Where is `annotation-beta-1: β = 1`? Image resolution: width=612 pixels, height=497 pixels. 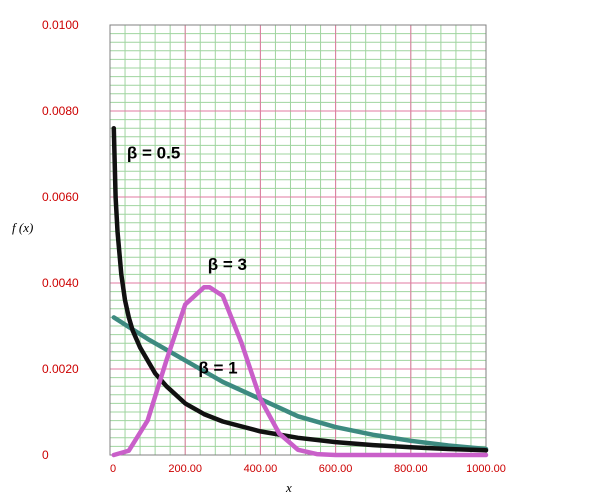
annotation-beta-1: β = 1 is located at coordinates (217, 367).